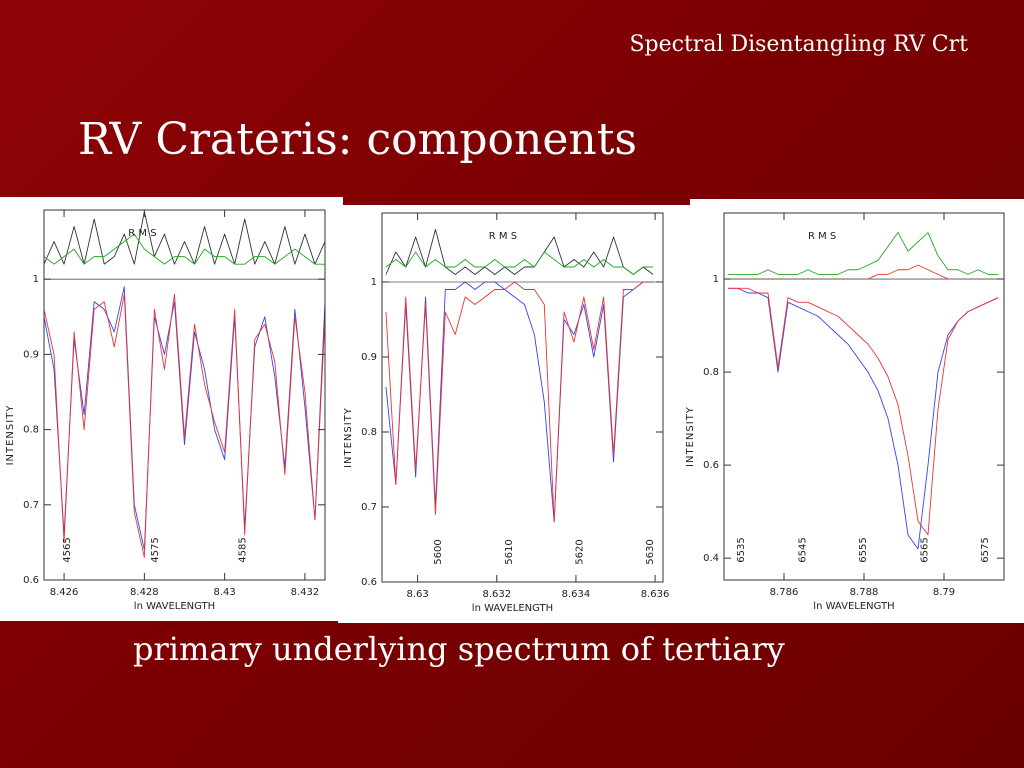 The width and height of the screenshot is (1024, 768). What do you see at coordinates (459, 649) in the screenshot?
I see `caption: primary underlying spectrum of tertiary` at bounding box center [459, 649].